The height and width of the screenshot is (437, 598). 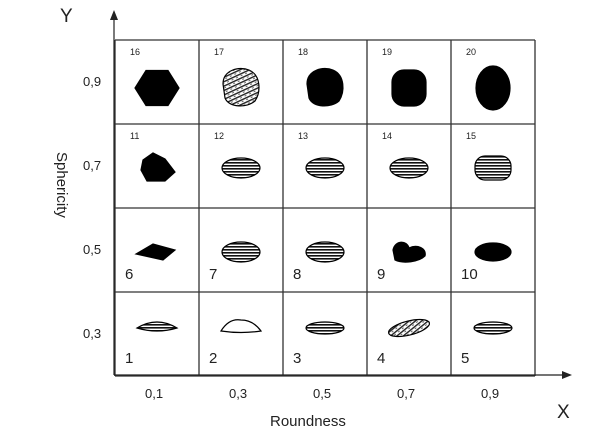 What do you see at coordinates (92, 249) in the screenshot?
I see `y-tick-label: 0,5` at bounding box center [92, 249].